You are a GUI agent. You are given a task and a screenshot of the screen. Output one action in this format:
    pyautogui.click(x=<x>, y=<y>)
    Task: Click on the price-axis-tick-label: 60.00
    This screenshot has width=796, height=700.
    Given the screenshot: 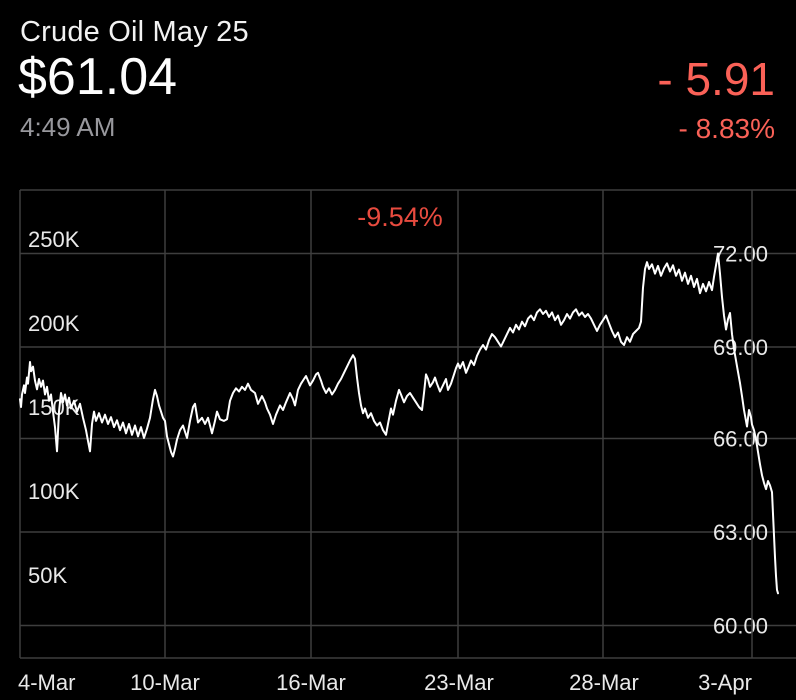 What is the action you would take?
    pyautogui.click(x=740, y=626)
    